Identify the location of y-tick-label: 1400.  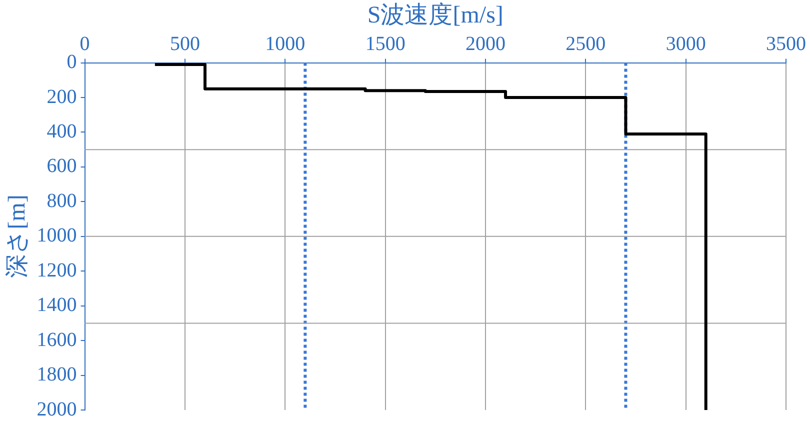
(56, 305).